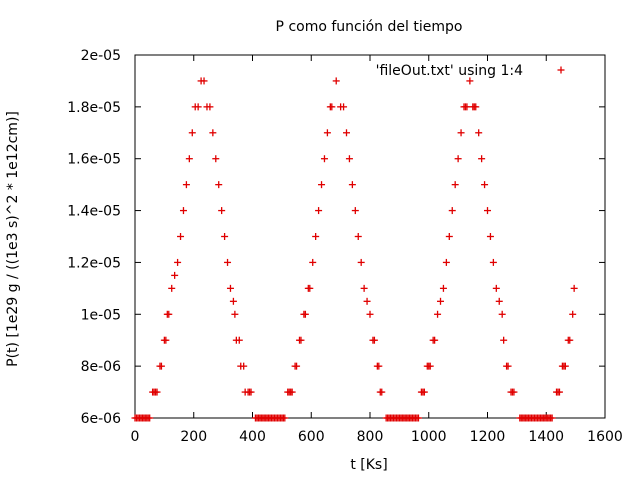  Describe the element at coordinates (193, 437) in the screenshot. I see `x-tick-label: 200` at that location.